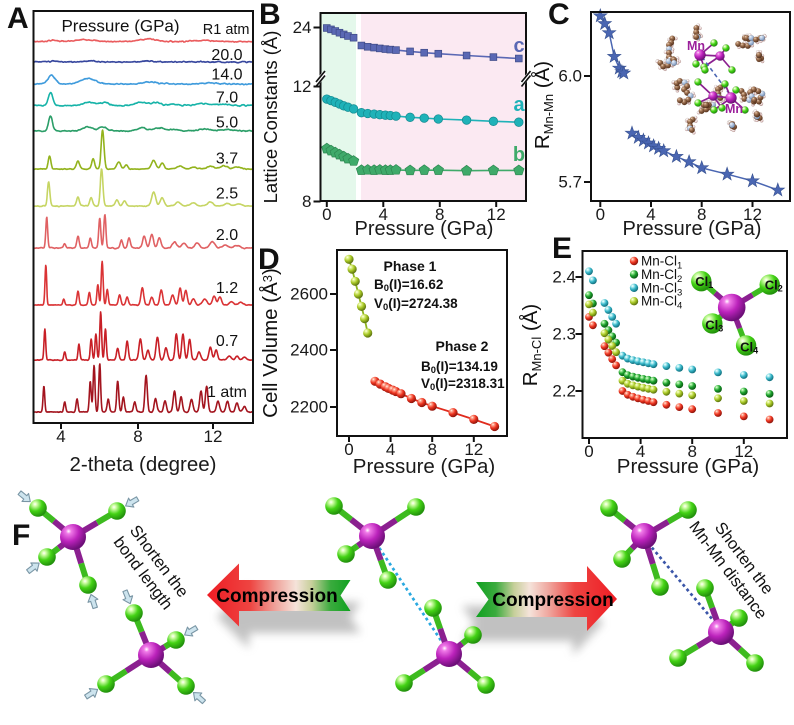 The width and height of the screenshot is (794, 725). What do you see at coordinates (270, 117) in the screenshot?
I see `svg-text: Lattice Constants (Å)` at bounding box center [270, 117].